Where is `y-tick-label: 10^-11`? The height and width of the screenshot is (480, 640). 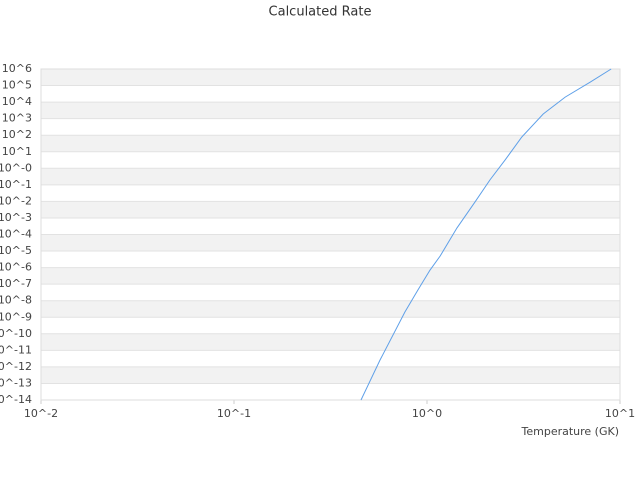
y-tick-label: 10^-11 is located at coordinates (16, 349).